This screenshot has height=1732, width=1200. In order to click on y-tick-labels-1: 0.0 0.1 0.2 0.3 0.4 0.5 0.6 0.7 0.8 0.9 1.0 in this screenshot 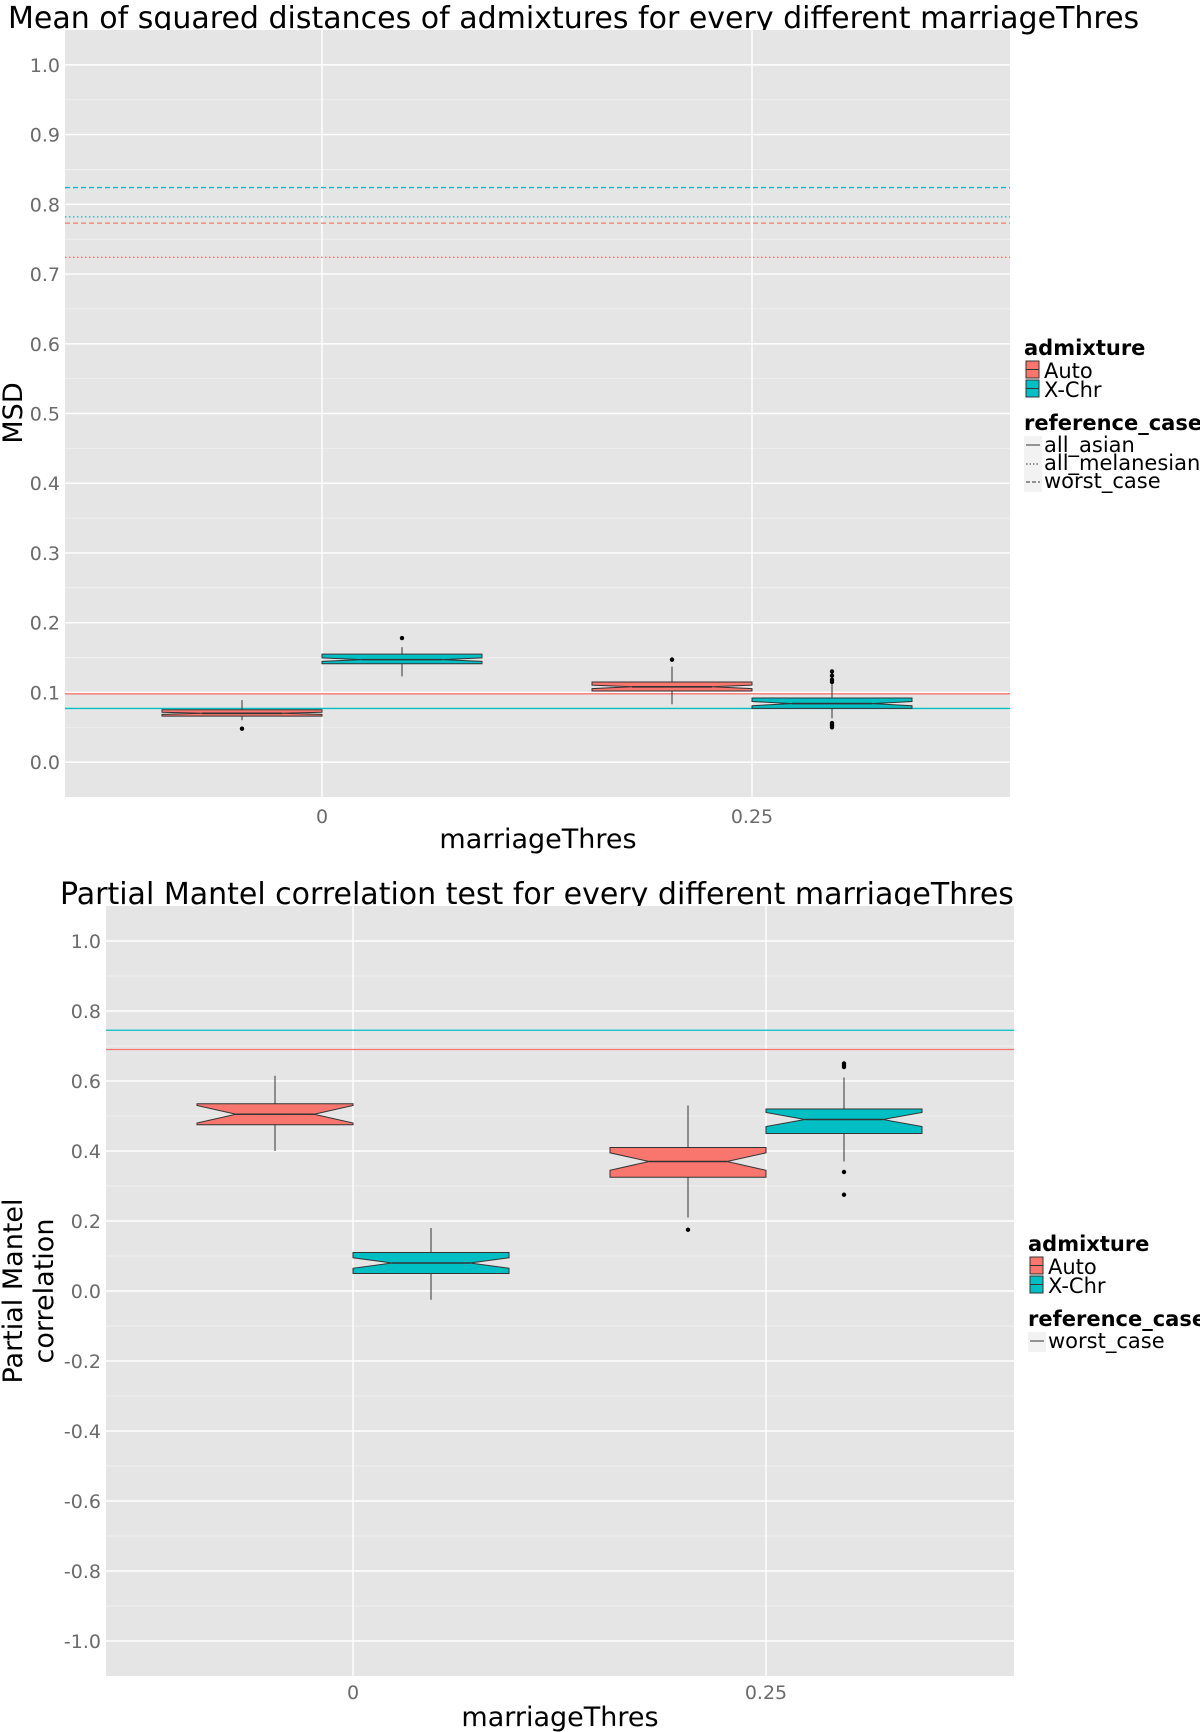, I will do `click(45, 414)`.